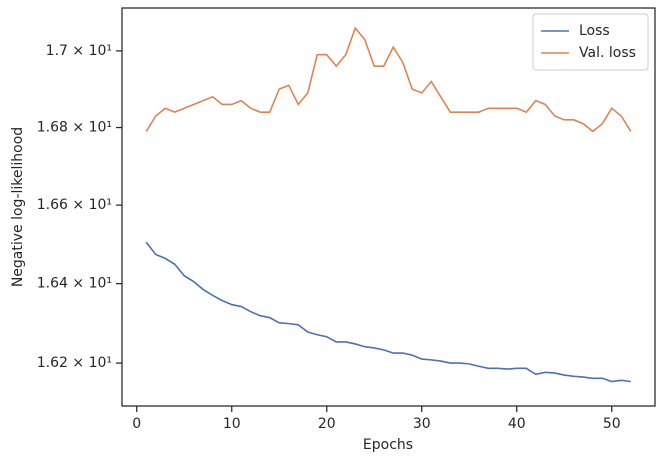 Image resolution: width=667 pixels, height=463 pixels. What do you see at coordinates (388, 445) in the screenshot?
I see `x-axis-label: Epochs` at bounding box center [388, 445].